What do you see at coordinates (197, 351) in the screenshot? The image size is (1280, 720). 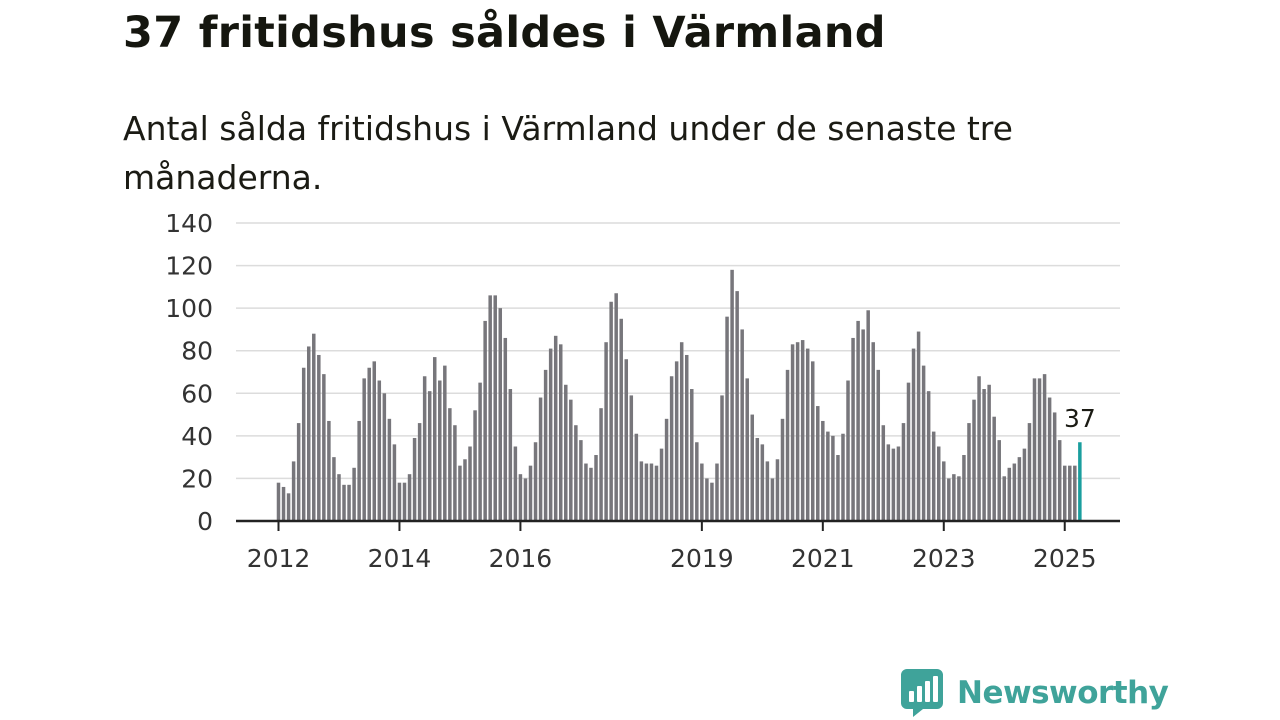 I see `y-tick-label: 80` at bounding box center [197, 351].